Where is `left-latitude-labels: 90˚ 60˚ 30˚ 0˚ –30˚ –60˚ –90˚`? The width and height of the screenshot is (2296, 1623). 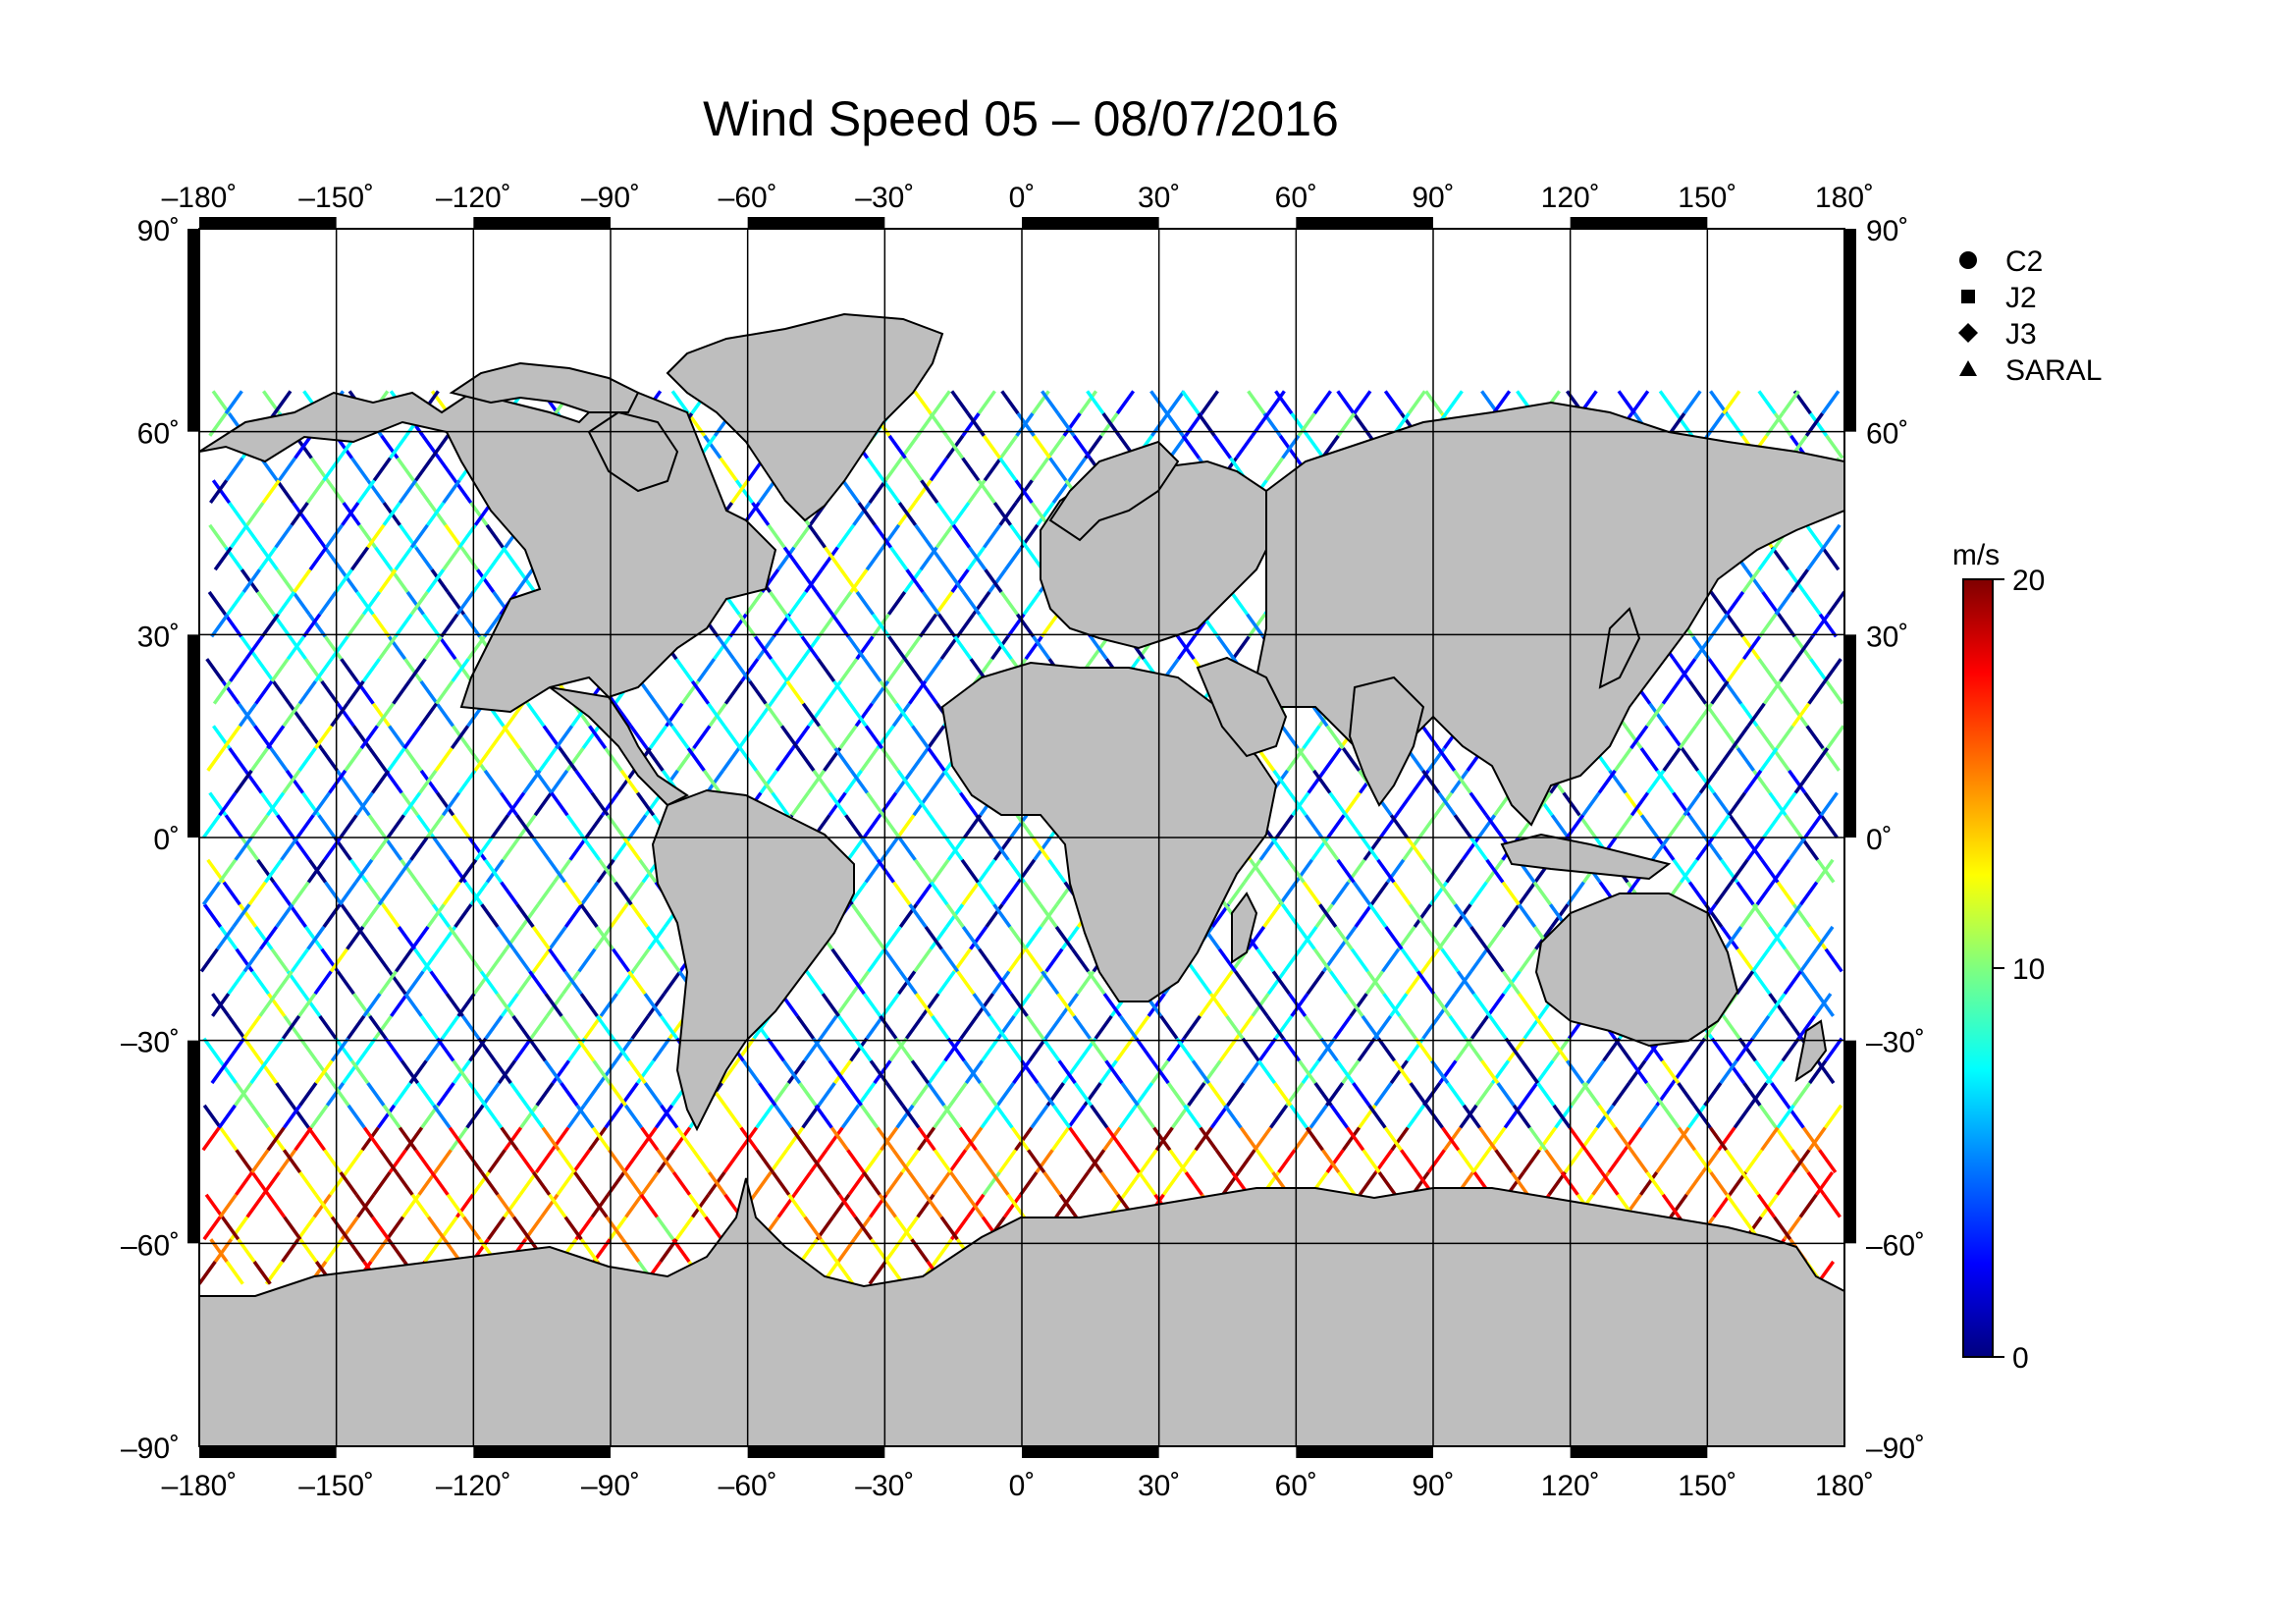 left-latitude-labels: 90˚ 60˚ 30˚ 0˚ –30˚ –60˚ –90˚ is located at coordinates (151, 840).